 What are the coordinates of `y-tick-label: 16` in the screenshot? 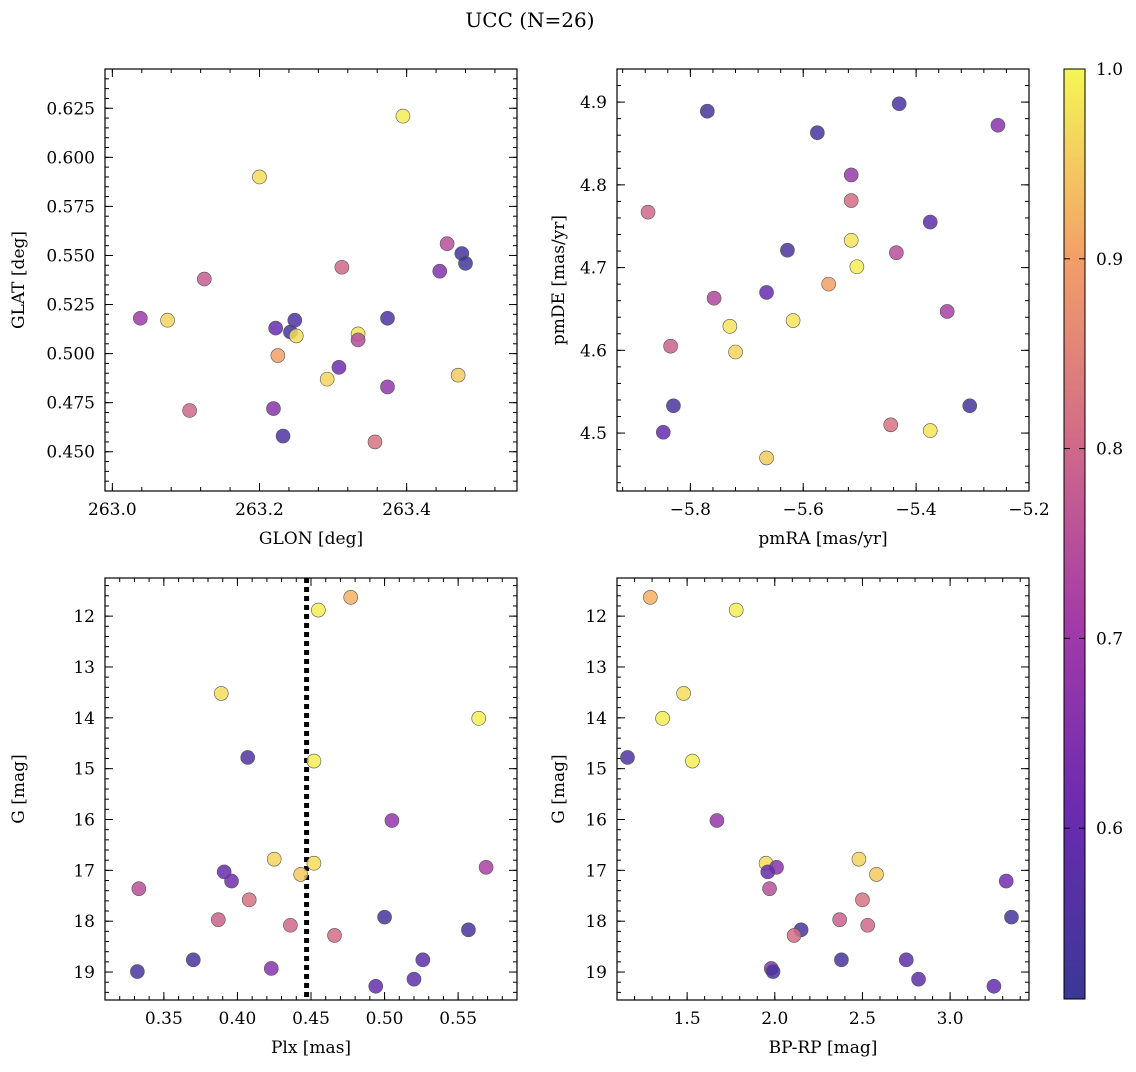 It's located at (84, 821).